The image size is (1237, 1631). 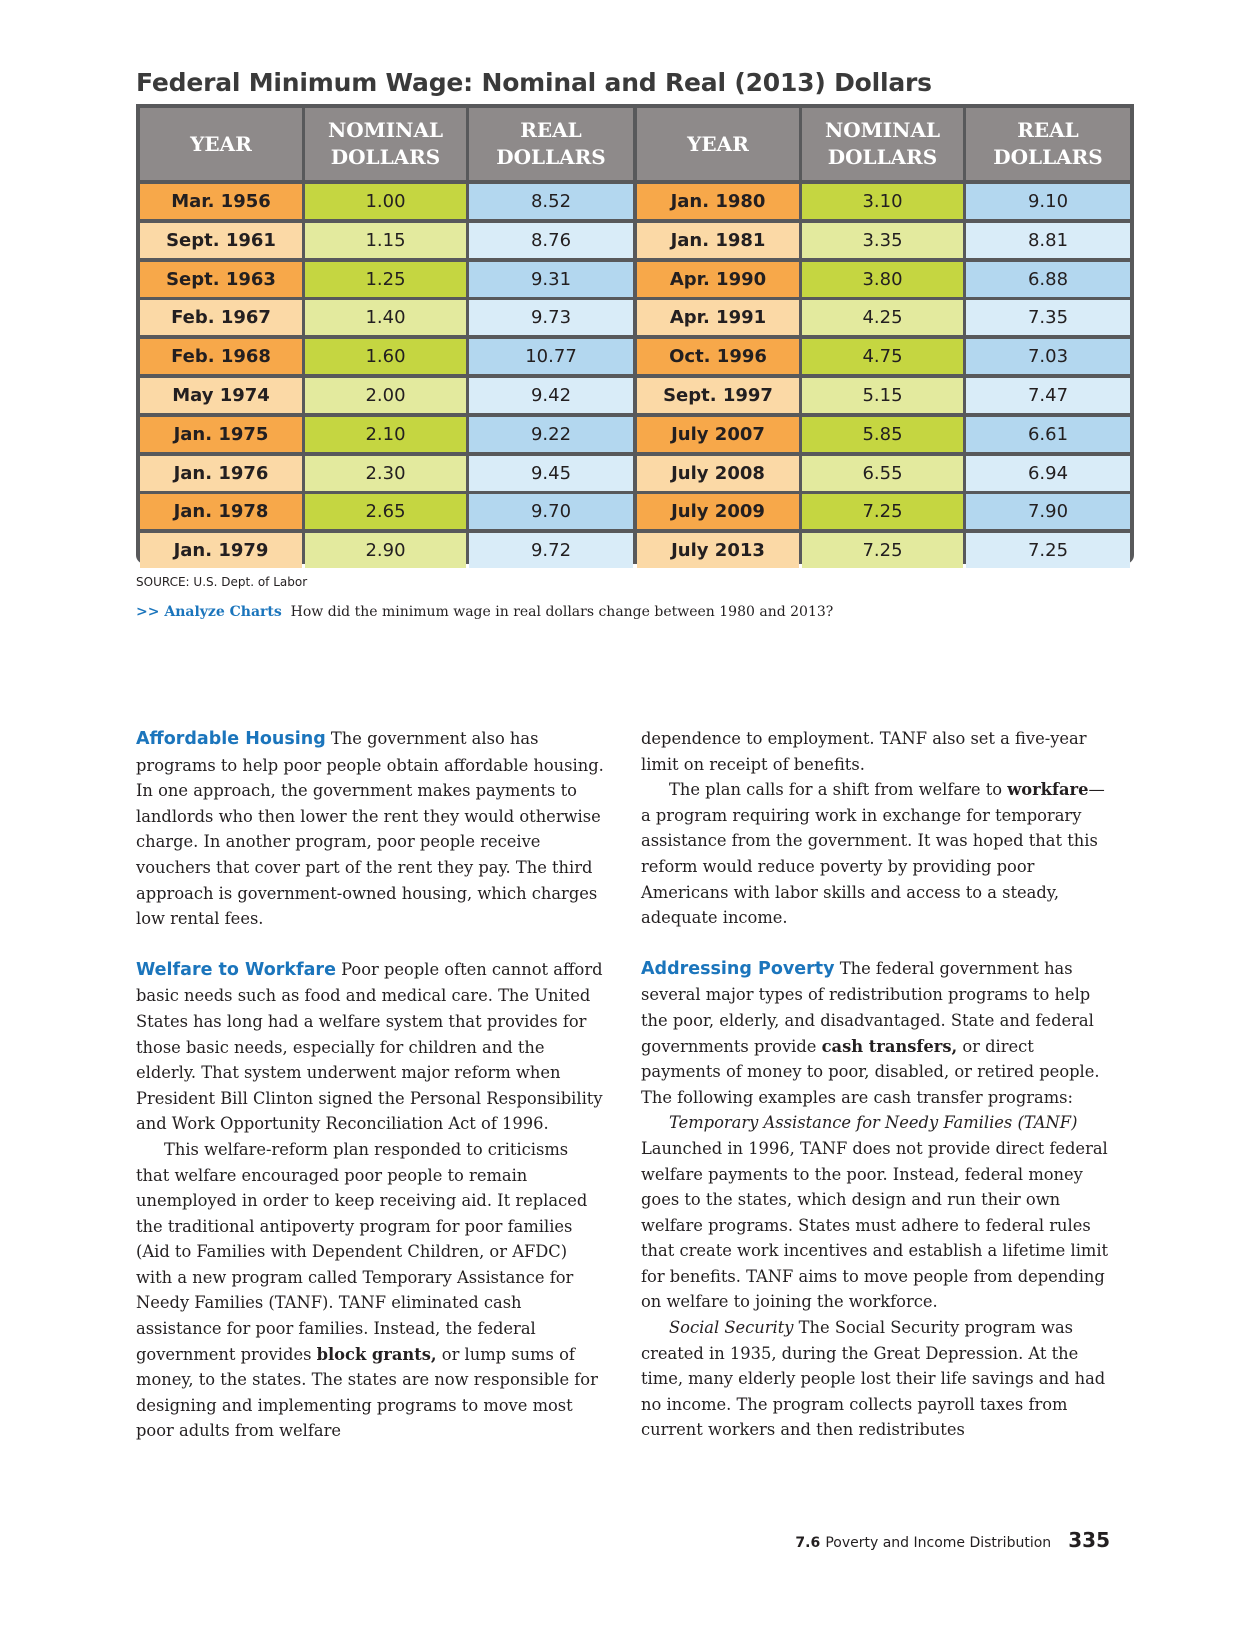 I want to click on table-row: Apr. 1991 4.25 7.35, so click(x=883, y=318).